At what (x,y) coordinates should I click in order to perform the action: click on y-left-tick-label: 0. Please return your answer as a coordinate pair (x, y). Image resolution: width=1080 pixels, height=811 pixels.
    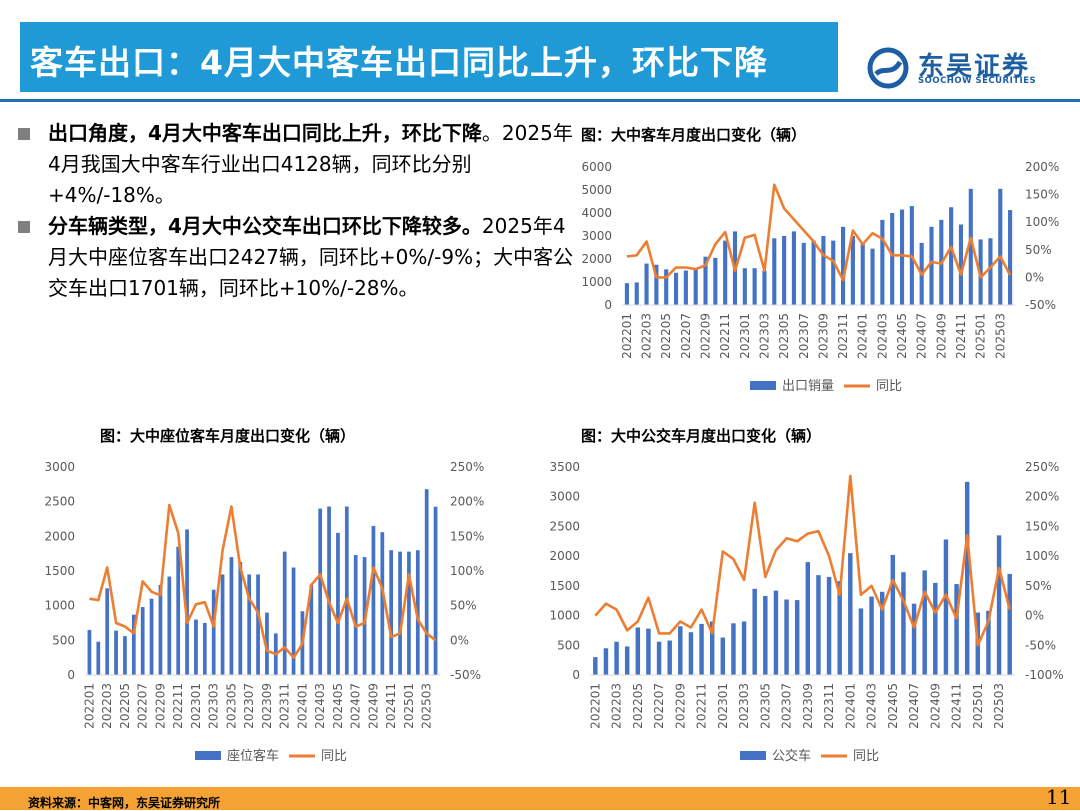
    Looking at the image, I should click on (576, 675).